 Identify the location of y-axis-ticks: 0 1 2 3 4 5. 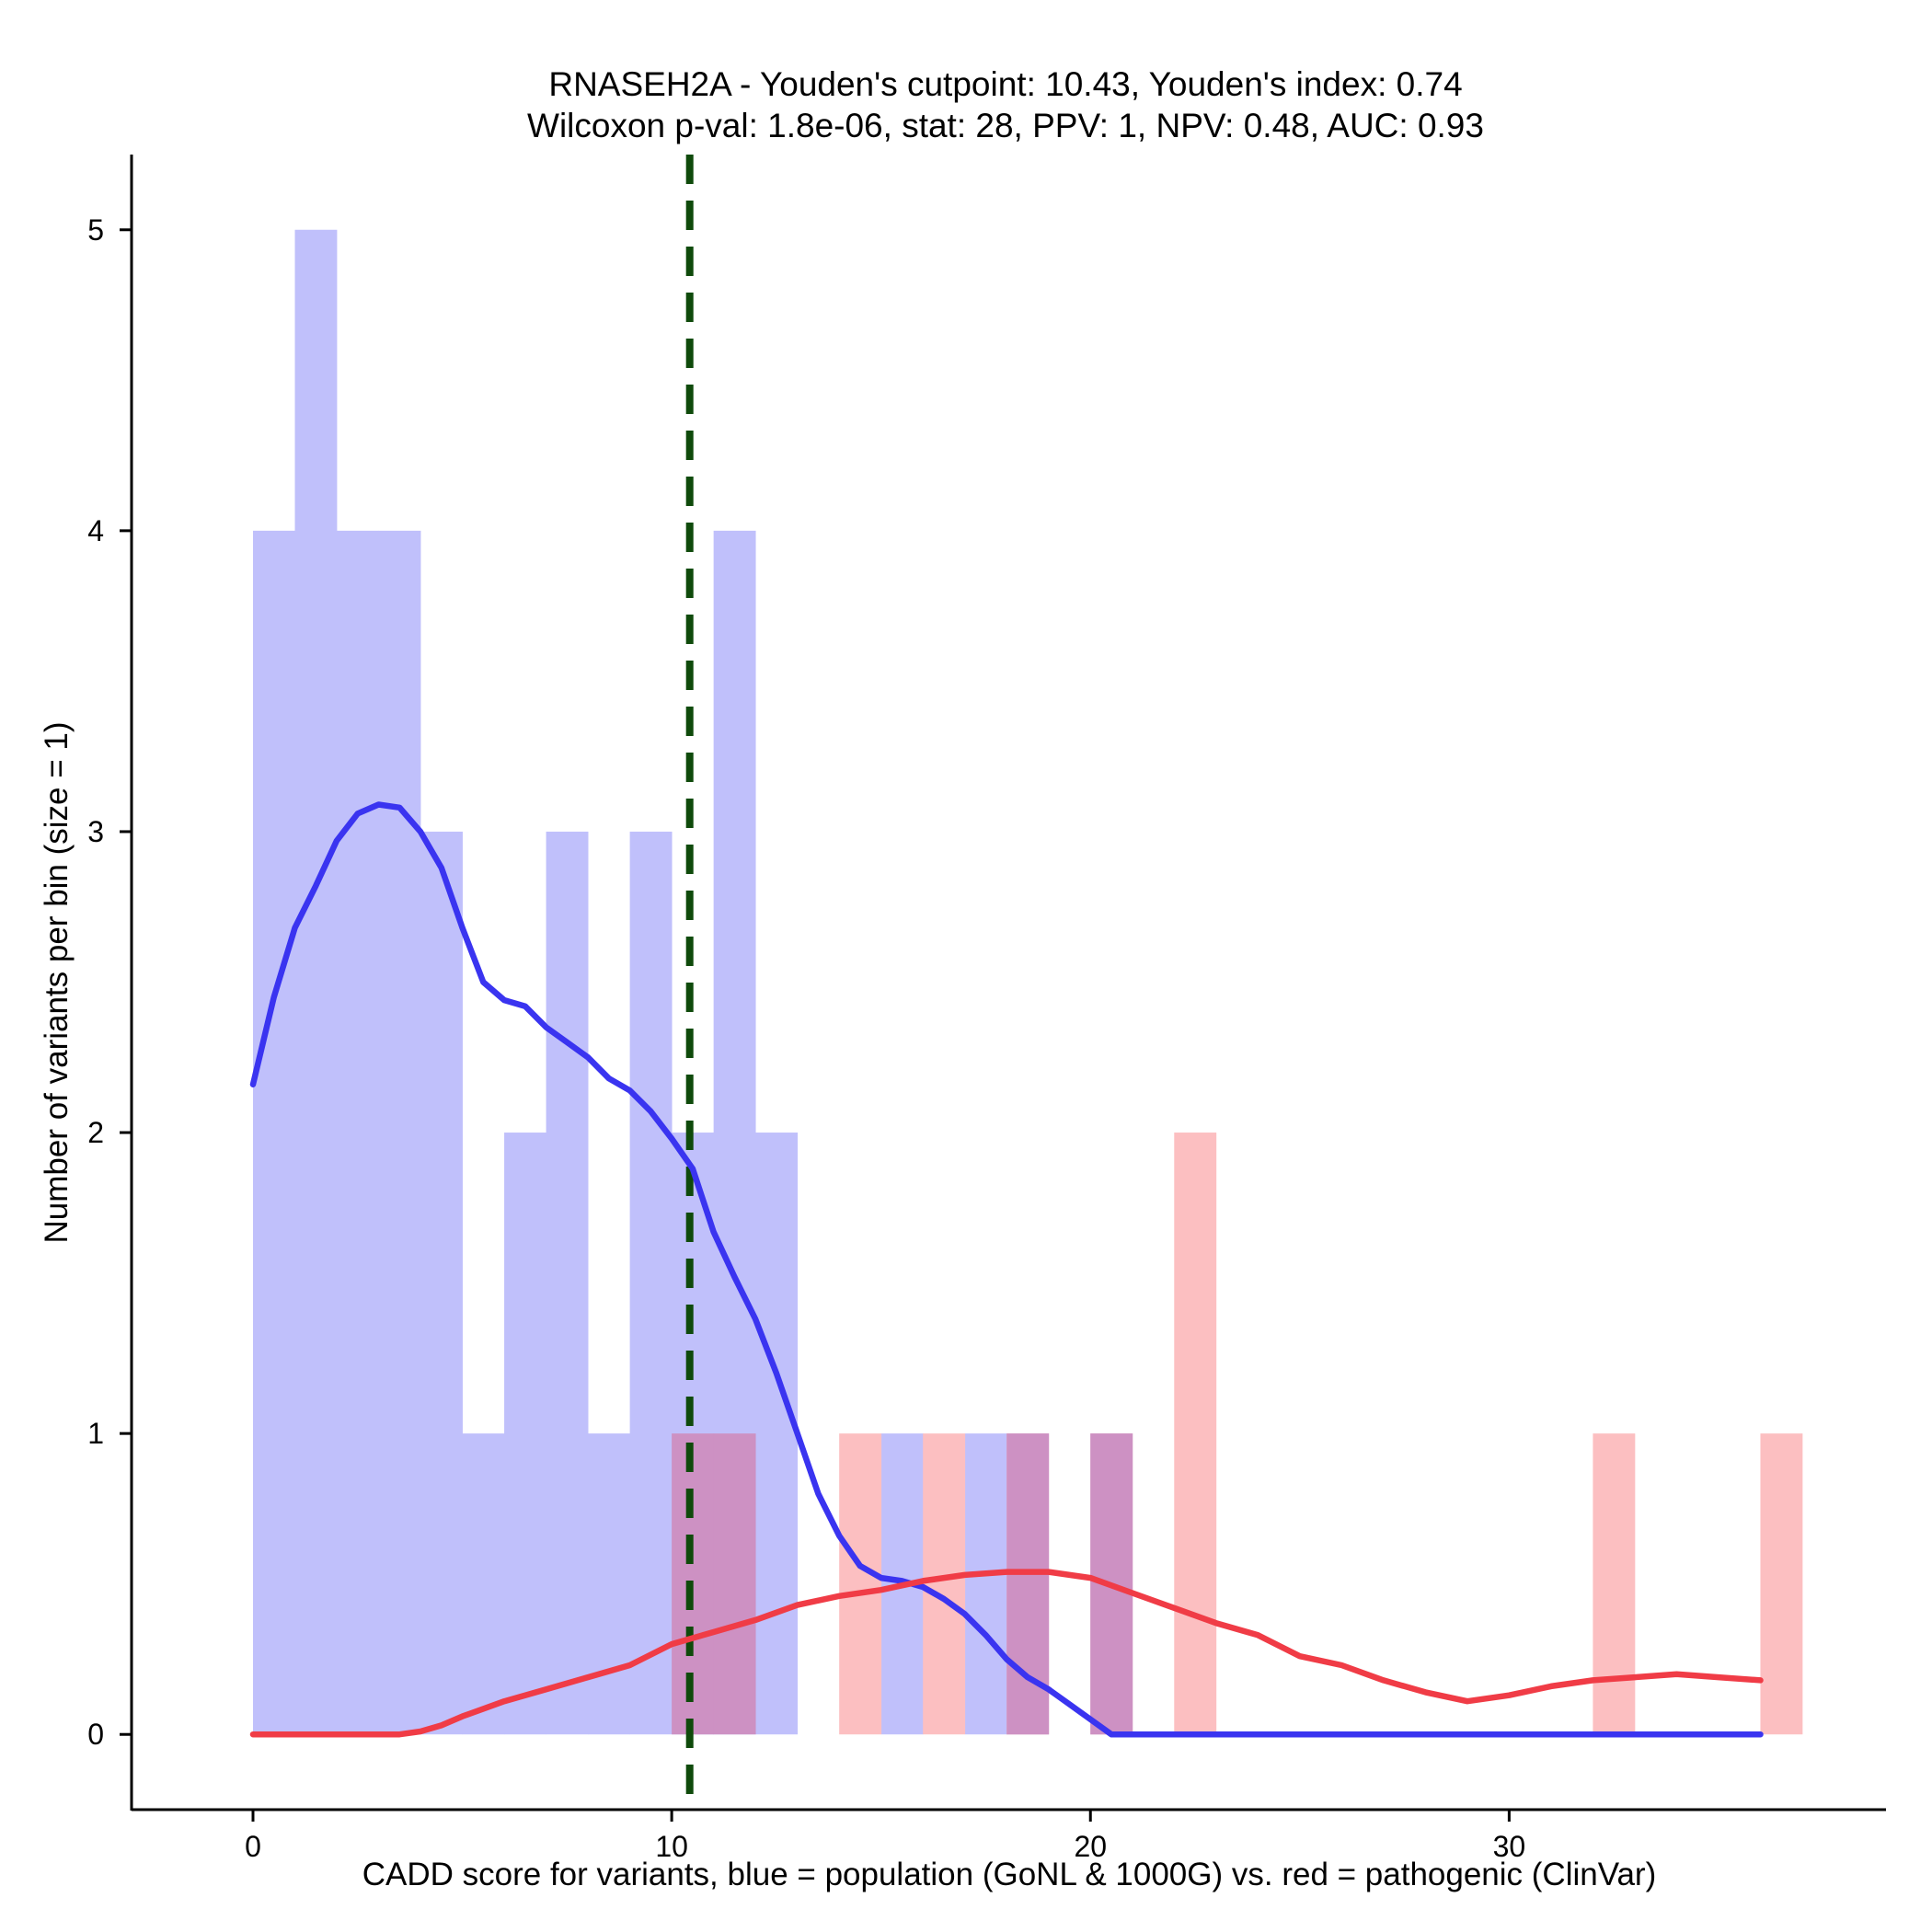
(109, 982).